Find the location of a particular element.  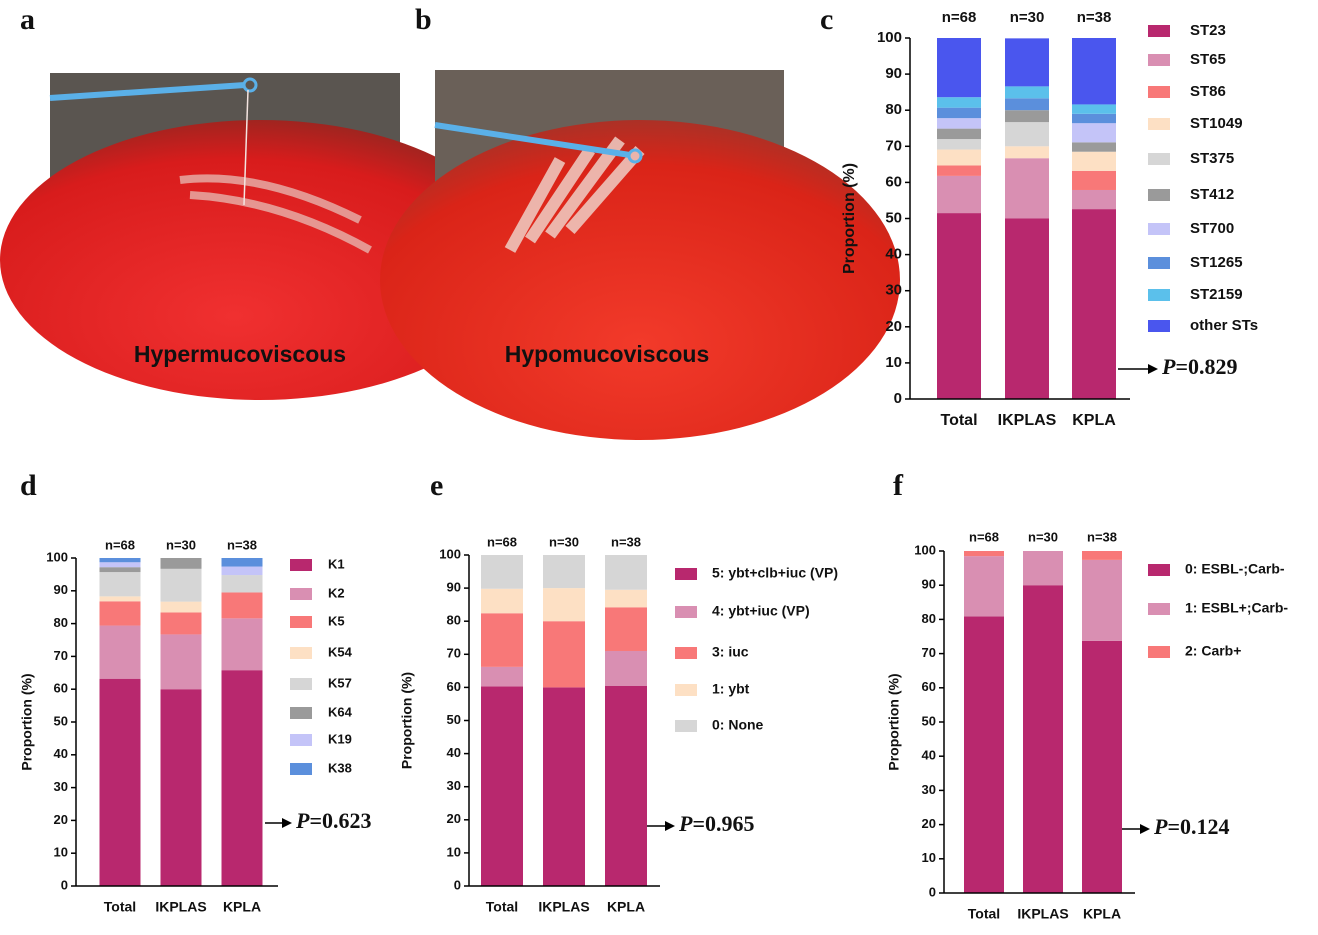

p-value: =0.965 is located at coordinates (723, 823).